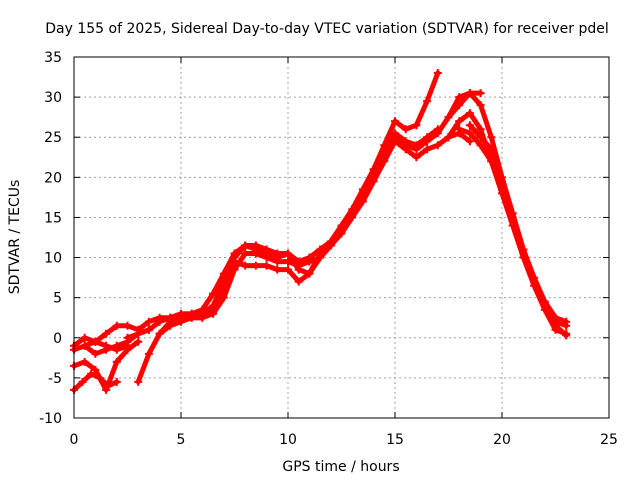  Describe the element at coordinates (53, 138) in the screenshot. I see `y-tick-label: 25` at that location.